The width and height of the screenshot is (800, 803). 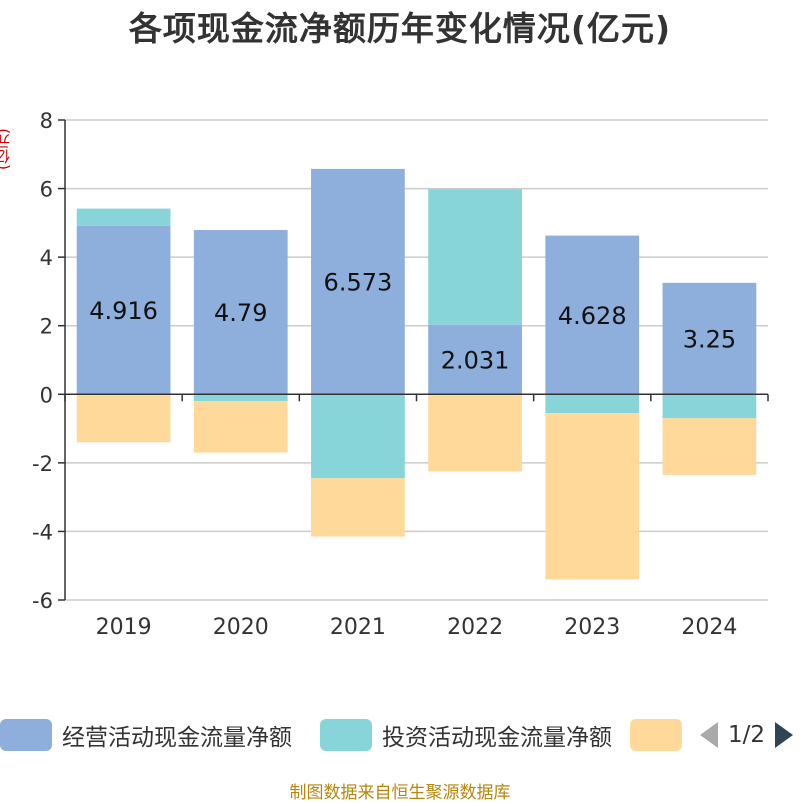 I want to click on bar-financing-2022, so click(x=475, y=433).